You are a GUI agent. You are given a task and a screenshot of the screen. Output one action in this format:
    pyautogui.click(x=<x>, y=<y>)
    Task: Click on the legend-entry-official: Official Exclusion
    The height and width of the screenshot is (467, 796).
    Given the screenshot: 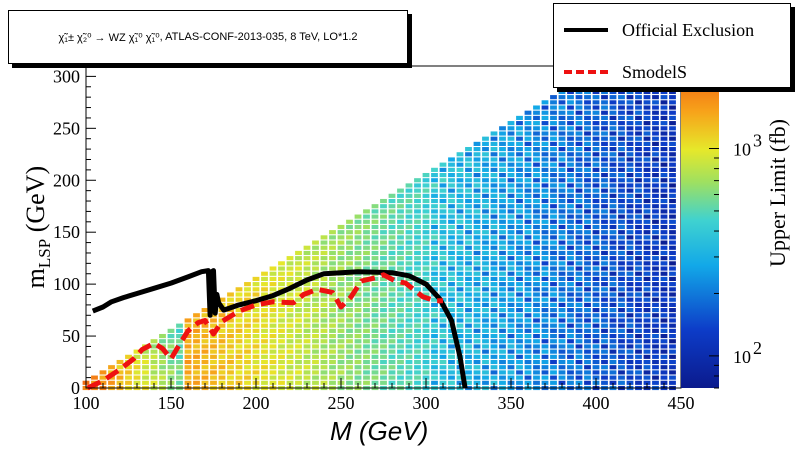 What is the action you would take?
    pyautogui.click(x=674, y=30)
    